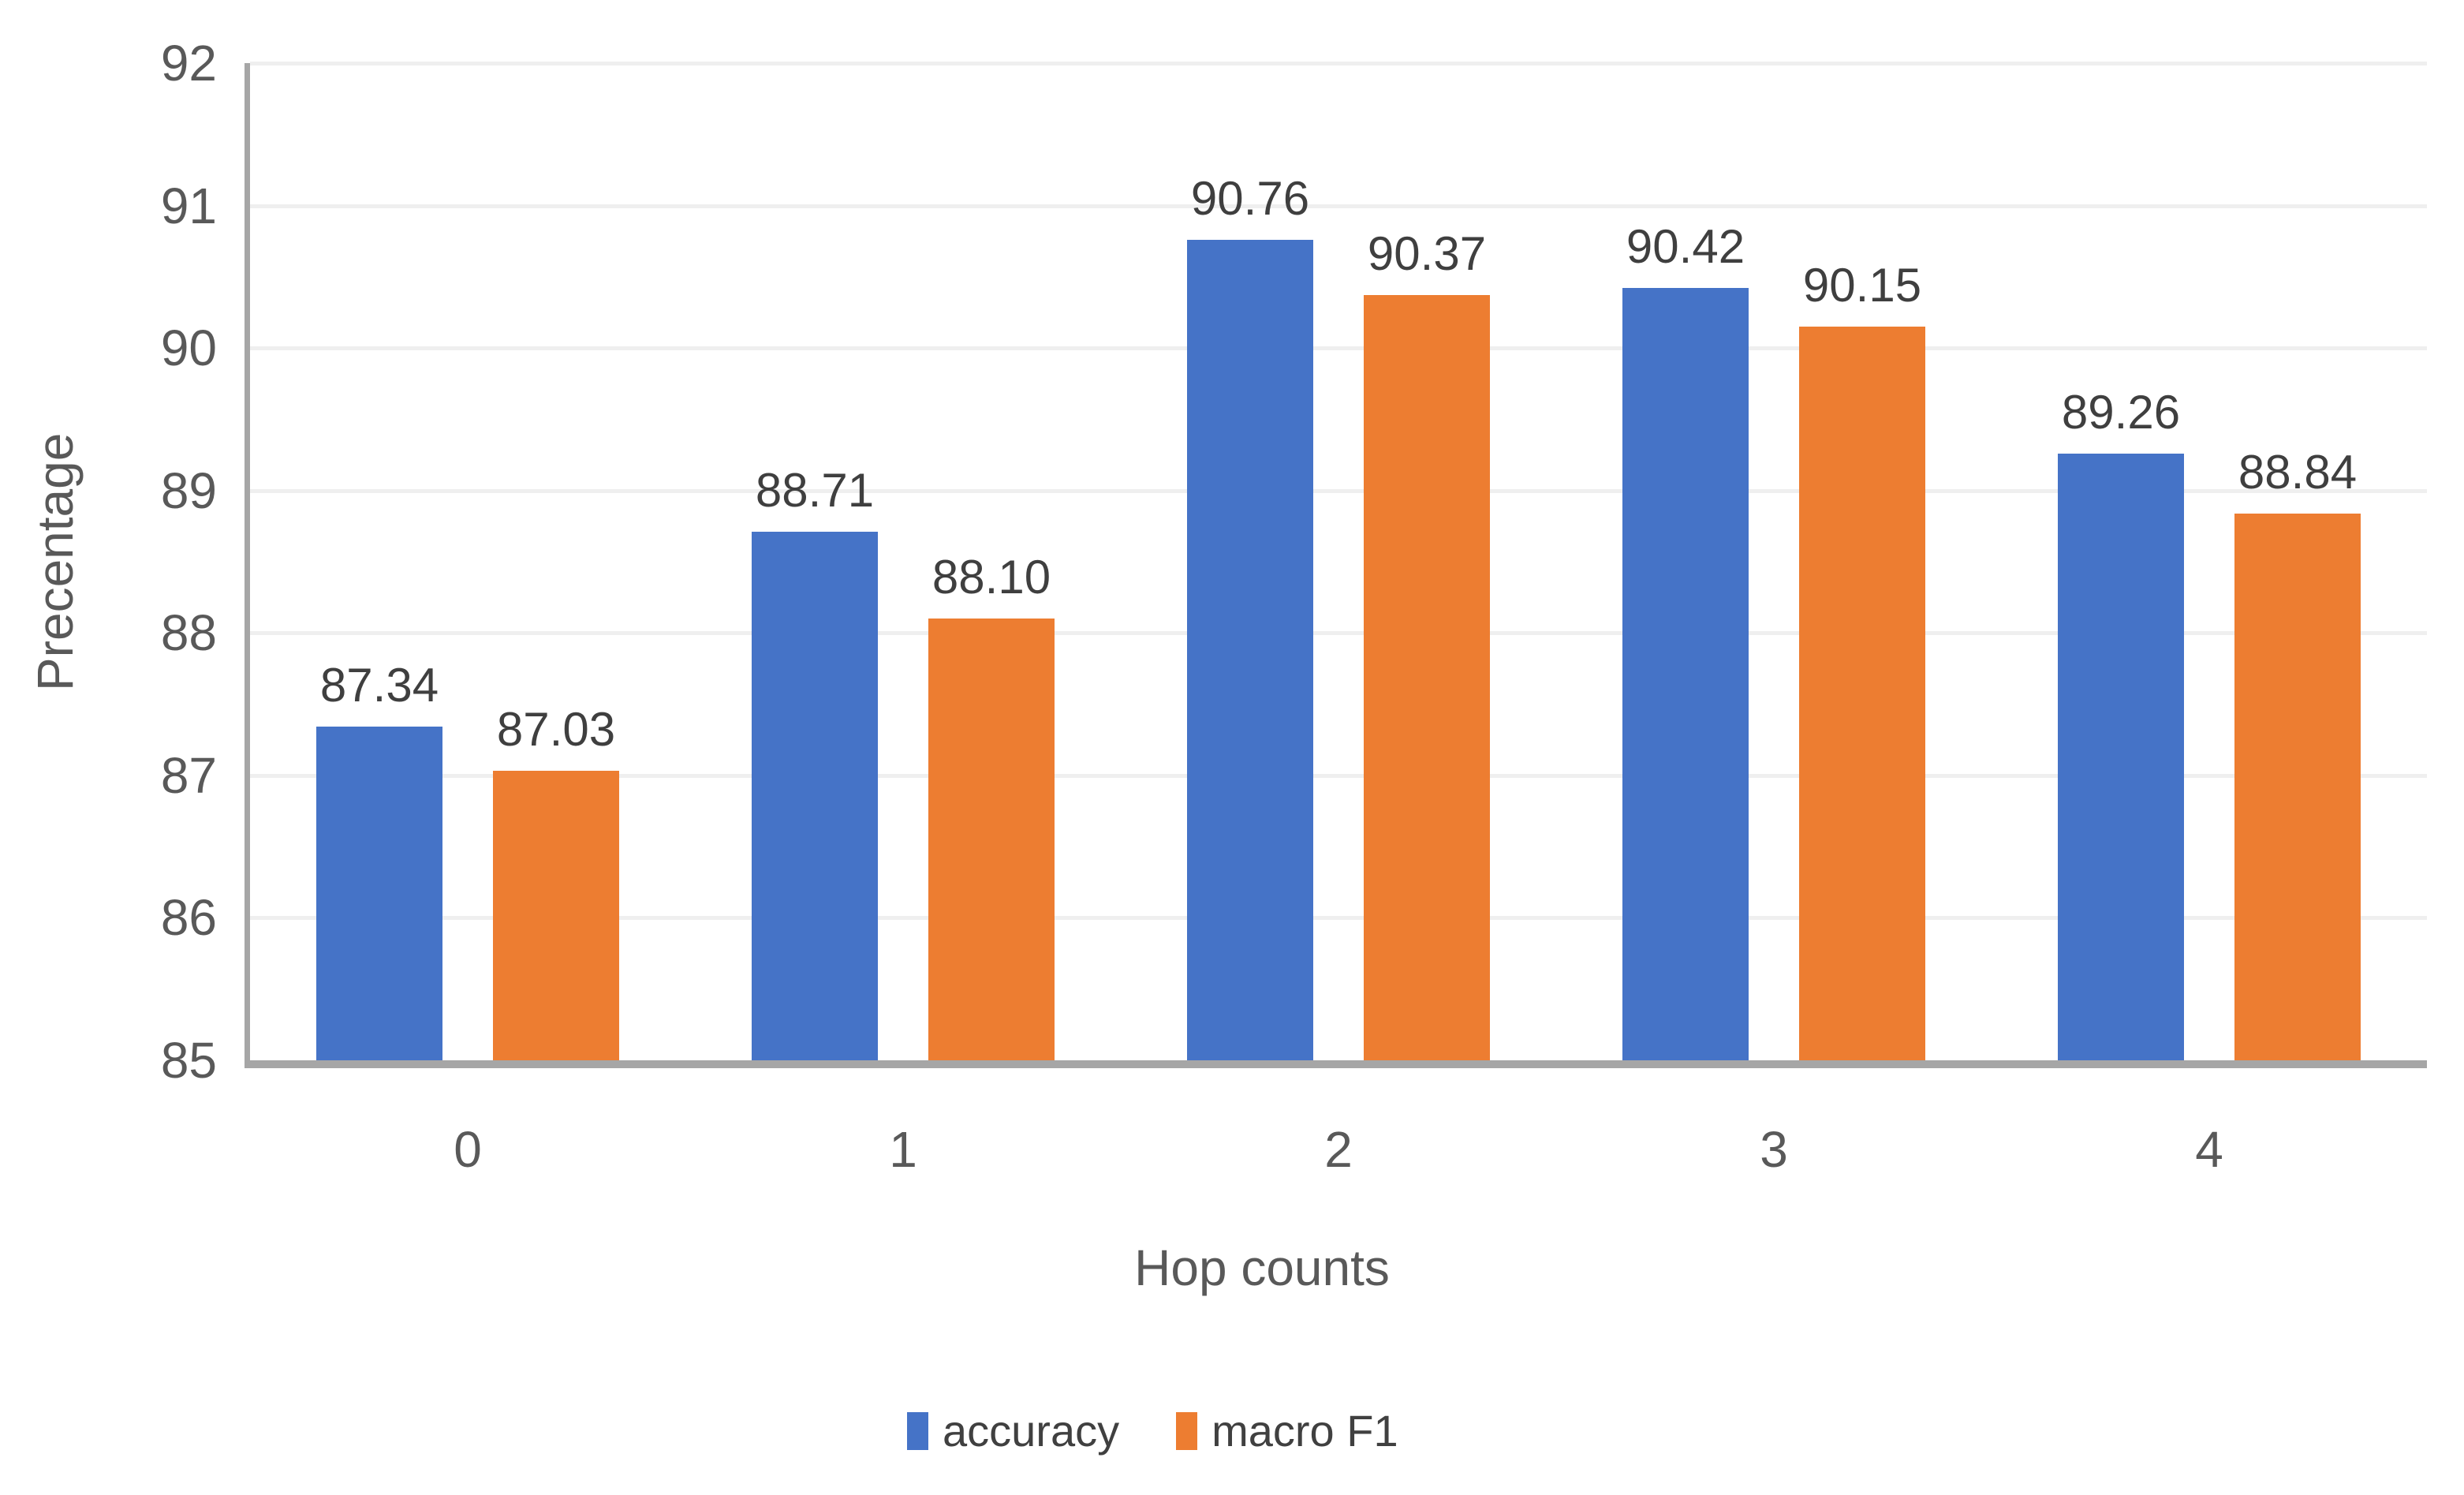 Image resolution: width=2464 pixels, height=1495 pixels. I want to click on legend-label-accuracy: accuracy, so click(1031, 1431).